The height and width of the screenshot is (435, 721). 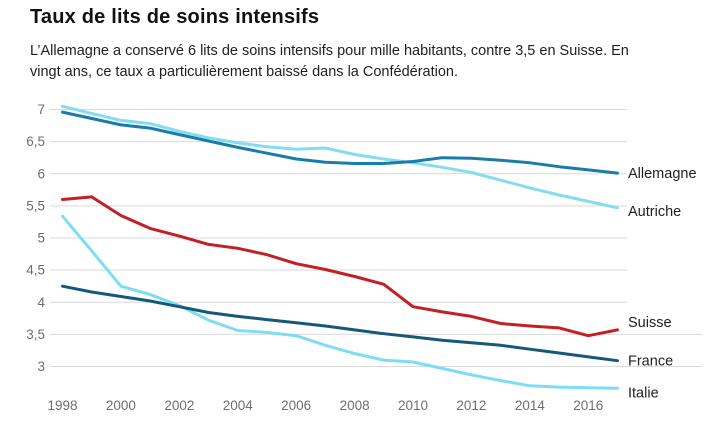 I want to click on y-tick-label-3.5: 3,5, so click(x=35, y=334).